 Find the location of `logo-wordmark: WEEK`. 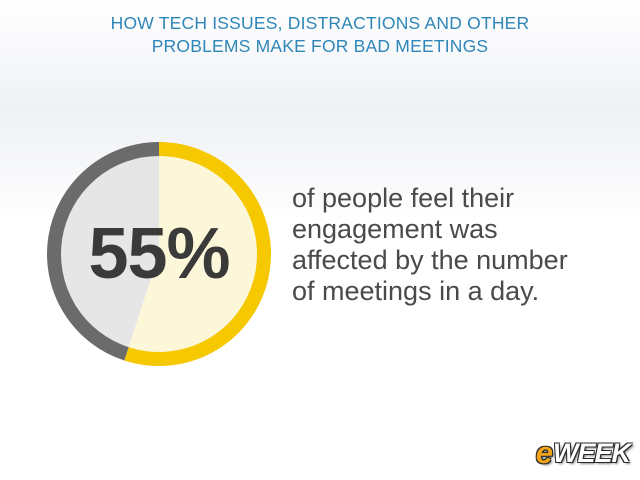

logo-wordmark: WEEK is located at coordinates (592, 452).